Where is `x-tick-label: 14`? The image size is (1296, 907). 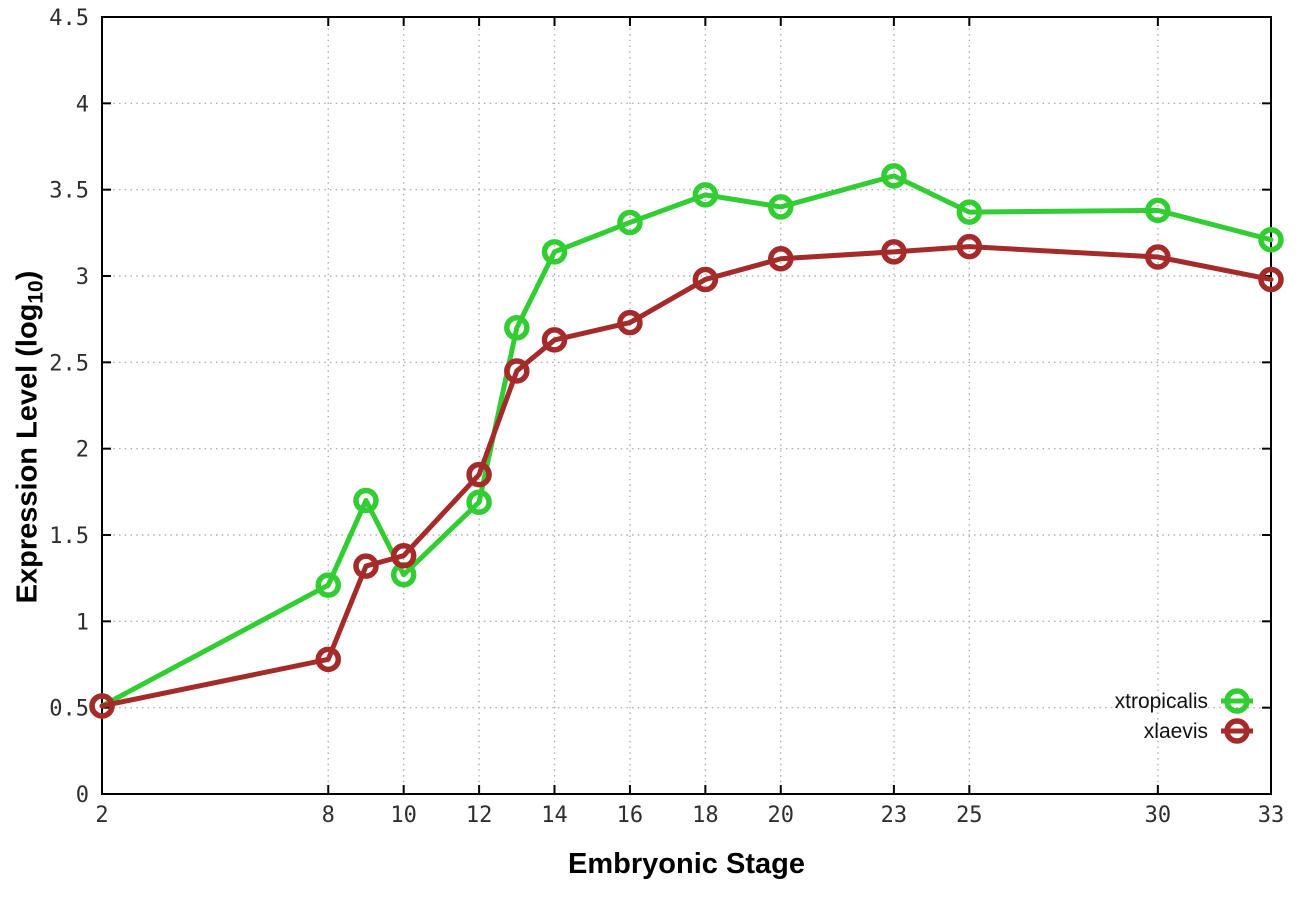
x-tick-label: 14 is located at coordinates (554, 815).